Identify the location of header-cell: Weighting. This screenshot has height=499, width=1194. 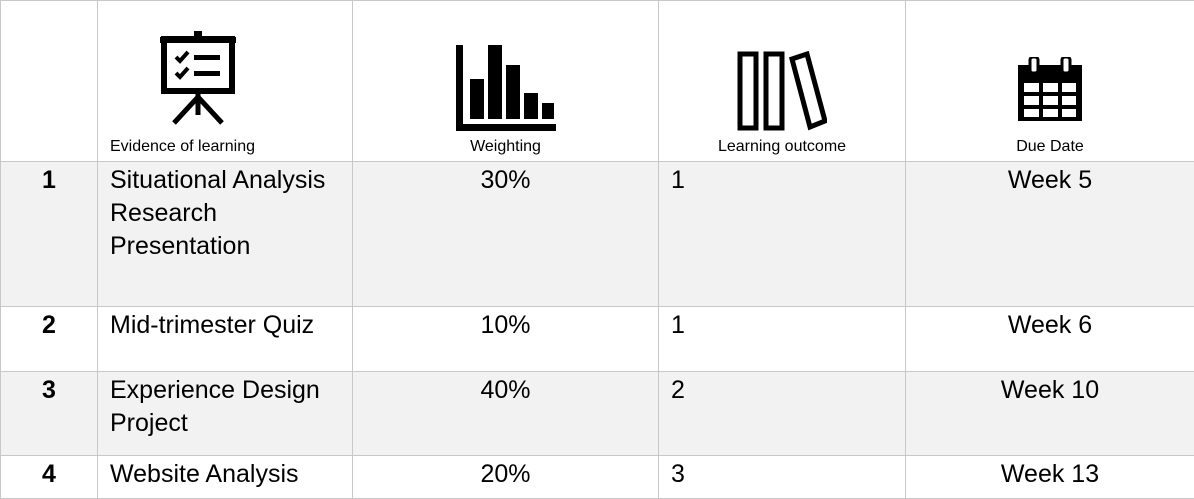
(506, 81).